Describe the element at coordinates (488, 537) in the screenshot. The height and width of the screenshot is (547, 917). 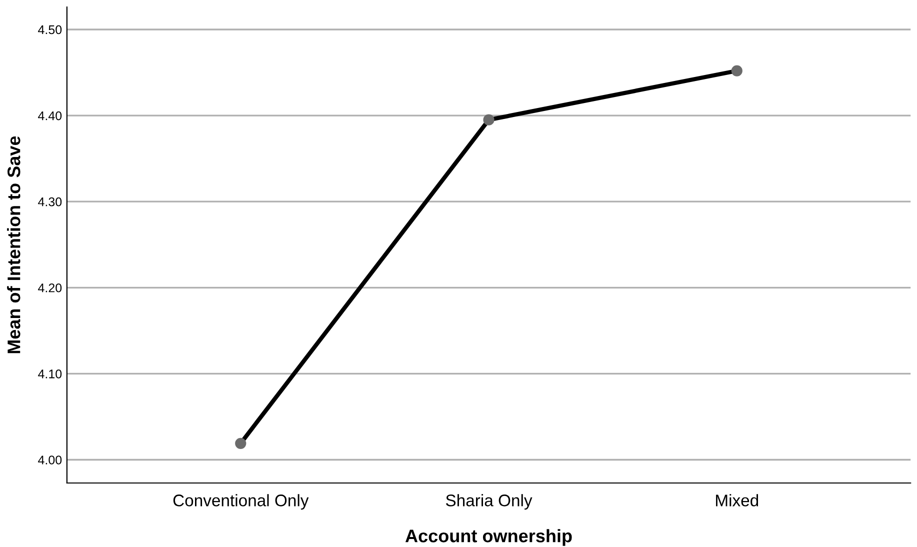
I see `x-axis-title: Account ownership` at that location.